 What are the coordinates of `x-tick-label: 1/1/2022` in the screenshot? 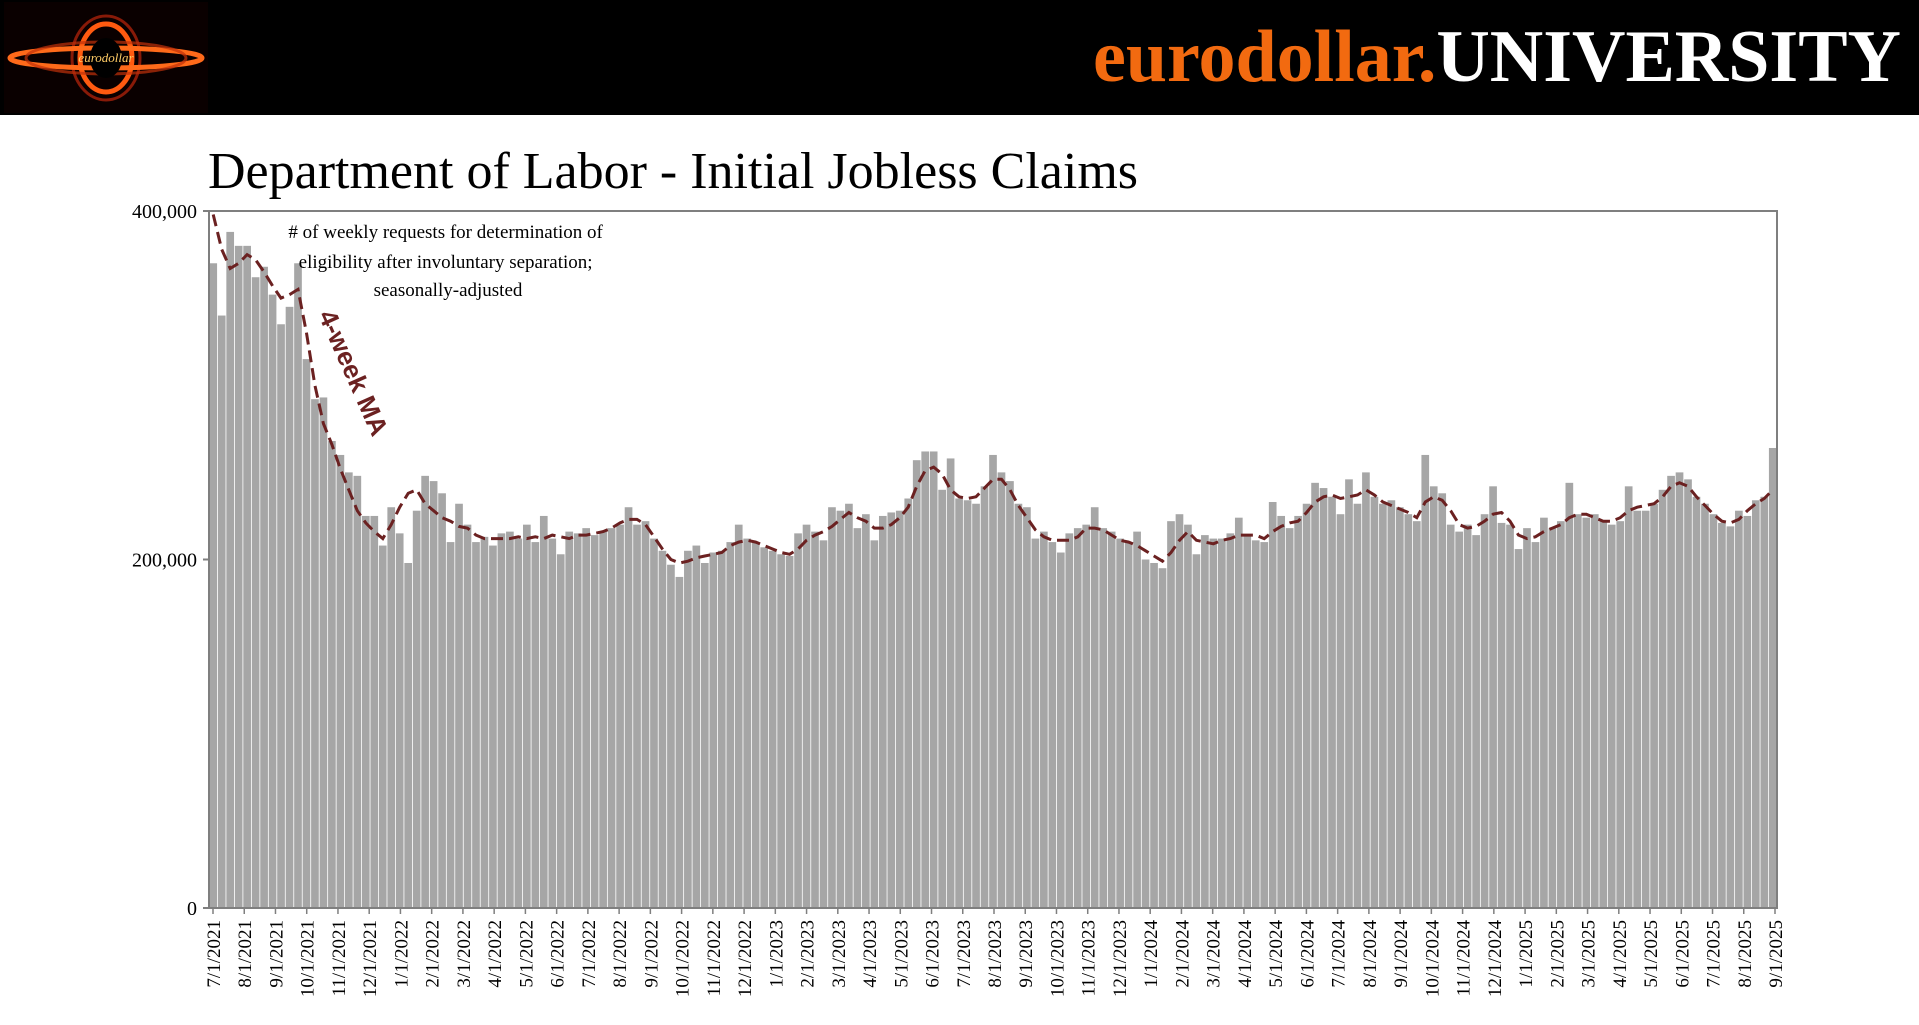 It's located at (401, 954).